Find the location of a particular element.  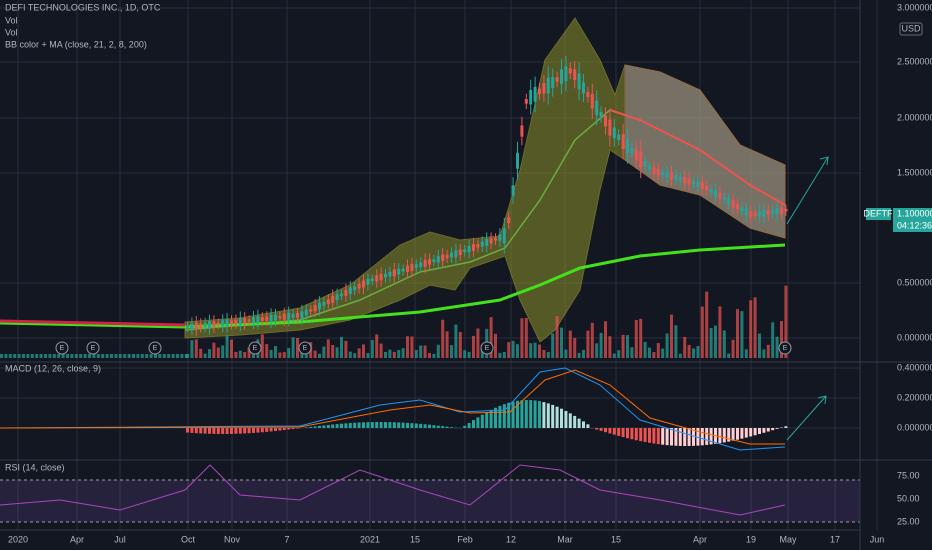

rsi-tick: 25.00 is located at coordinates (908, 521).